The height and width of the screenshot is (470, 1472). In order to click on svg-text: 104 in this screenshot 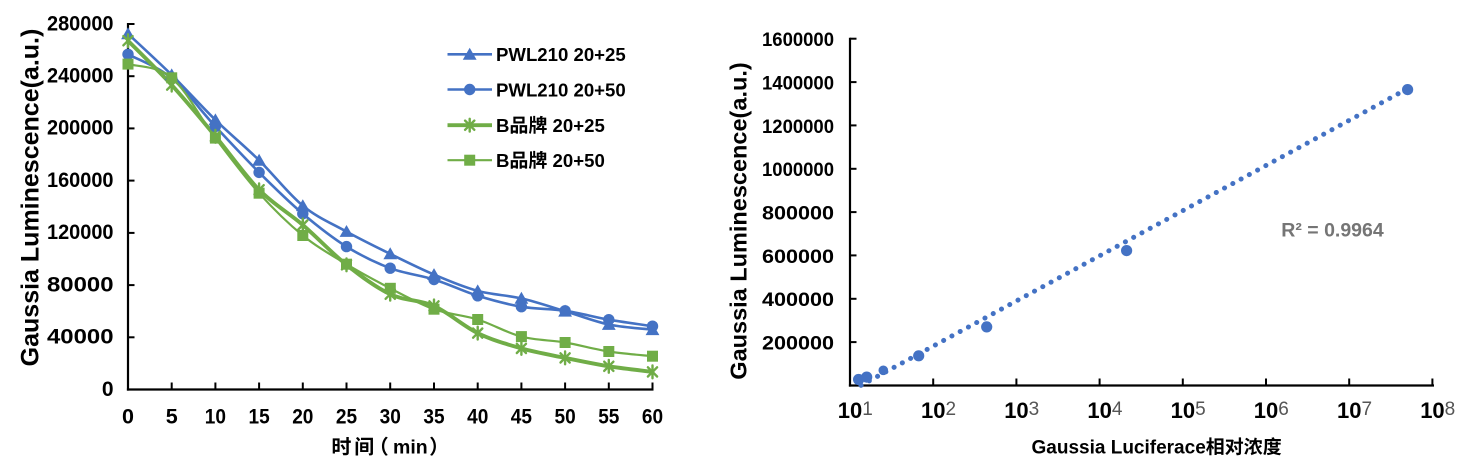, I will do `click(1104, 410)`.